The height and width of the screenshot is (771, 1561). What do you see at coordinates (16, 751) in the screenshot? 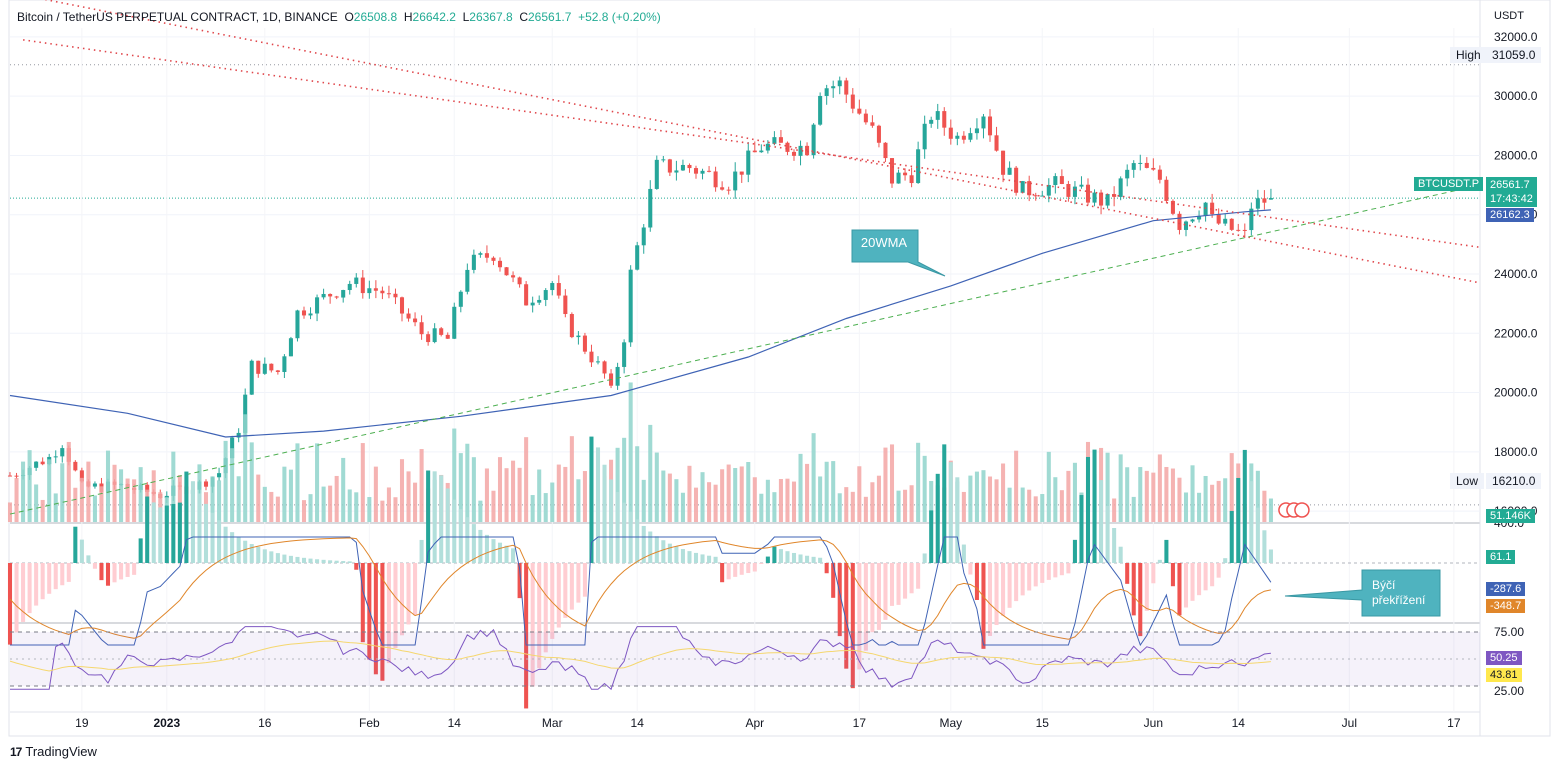
I see `tradingview-logo-icon: 17` at bounding box center [16, 751].